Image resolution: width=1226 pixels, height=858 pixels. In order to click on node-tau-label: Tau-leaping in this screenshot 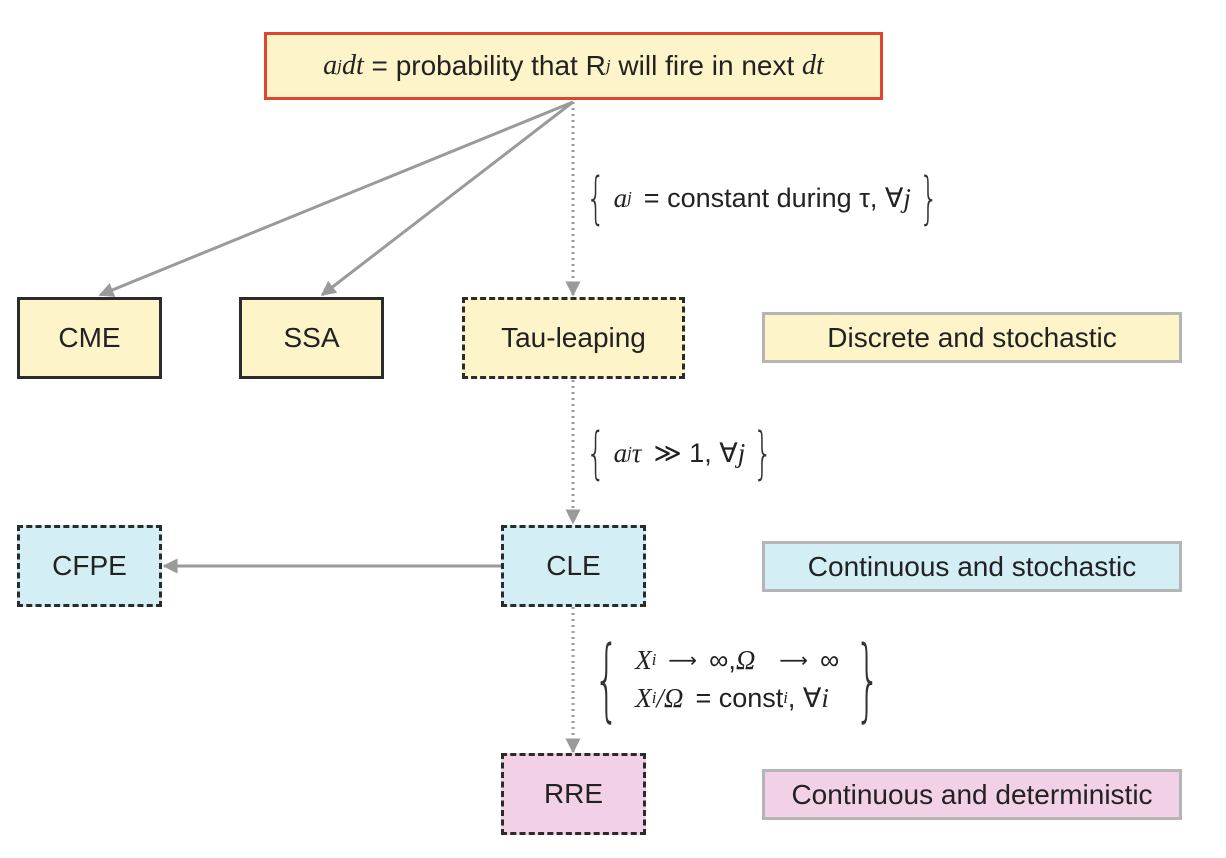, I will do `click(573, 337)`.